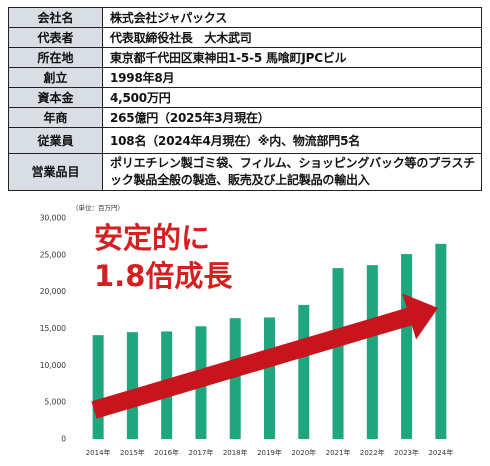  What do you see at coordinates (132, 452) in the screenshot?
I see `x-tick-label: 2015年` at bounding box center [132, 452].